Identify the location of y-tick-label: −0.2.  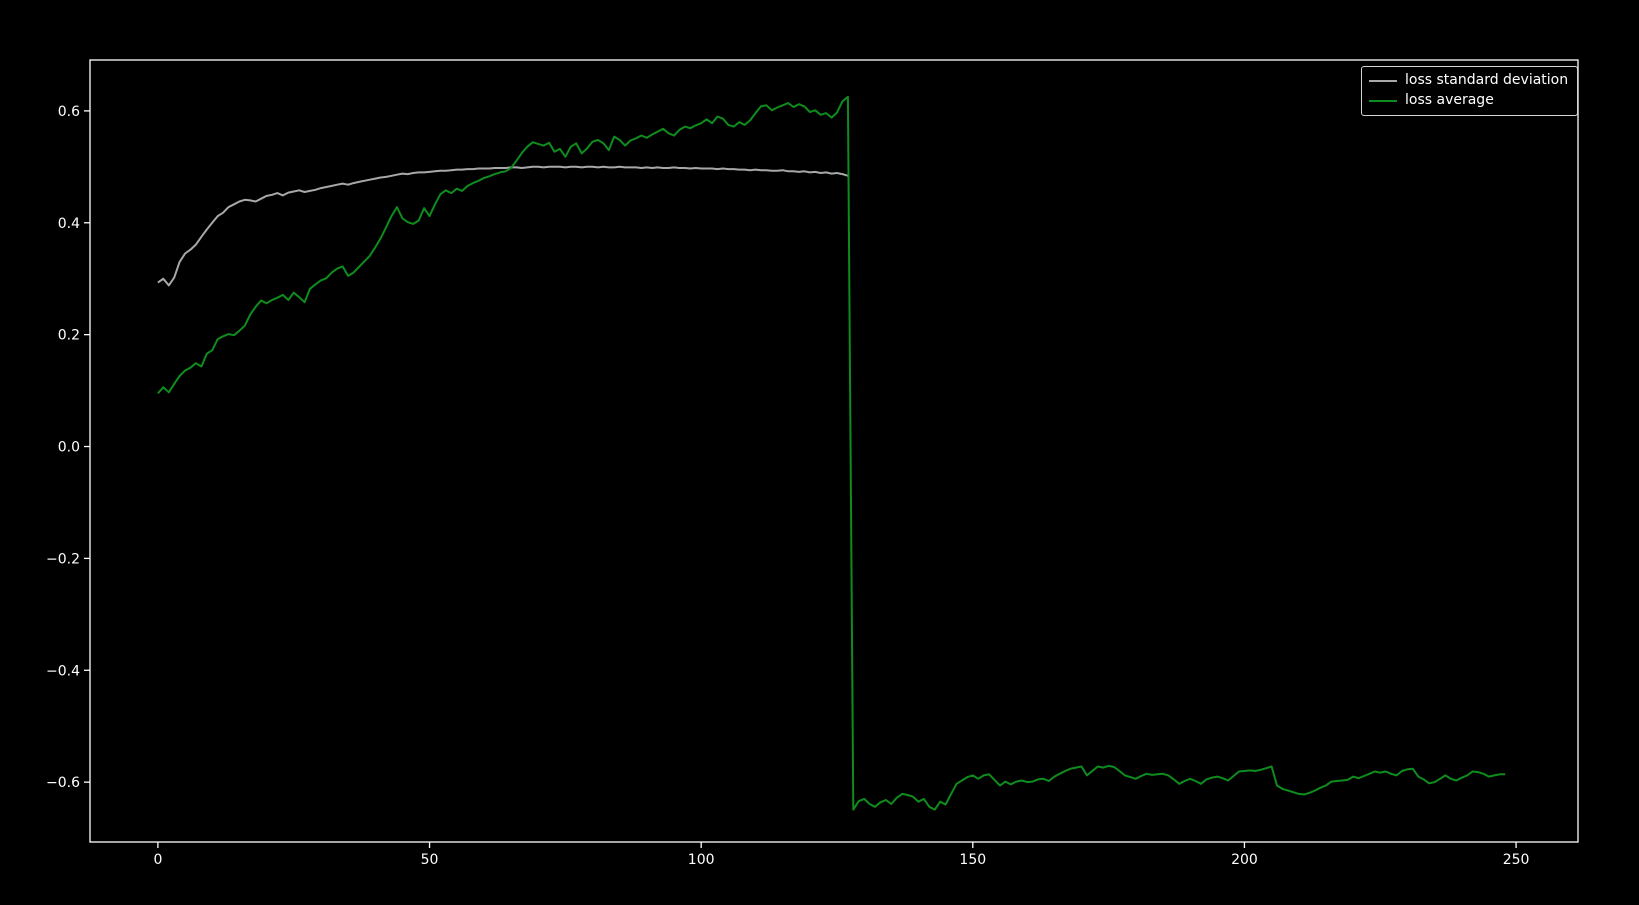
(63, 559).